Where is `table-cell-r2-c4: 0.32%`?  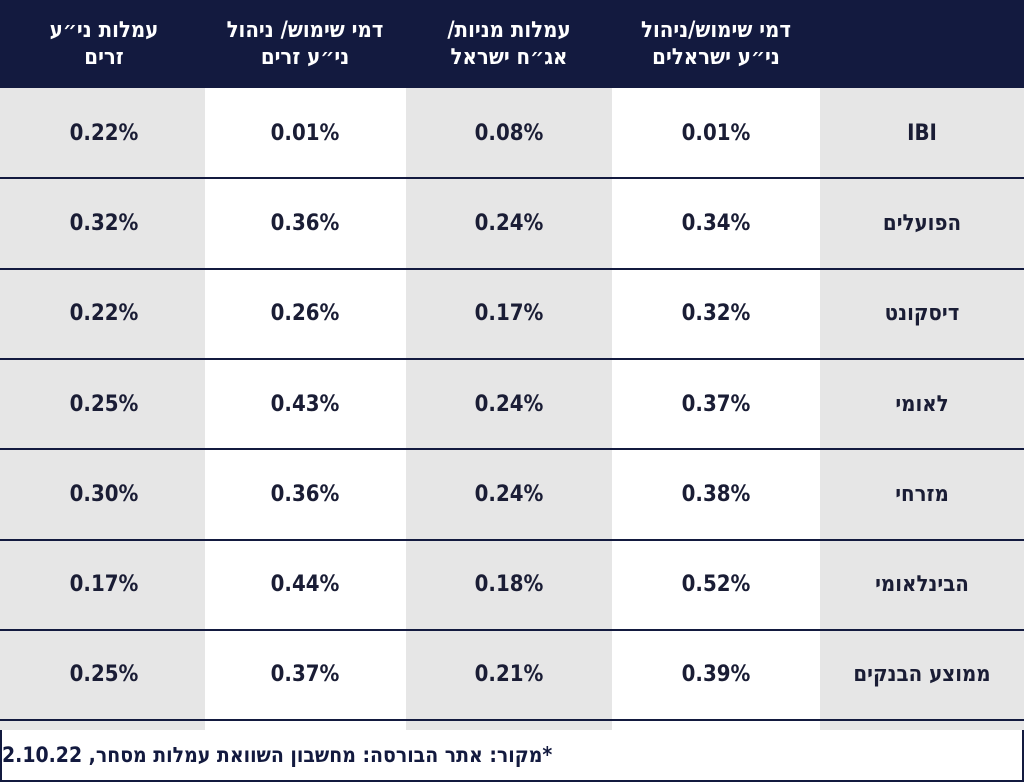
table-cell-r2-c4: 0.32% is located at coordinates (104, 223).